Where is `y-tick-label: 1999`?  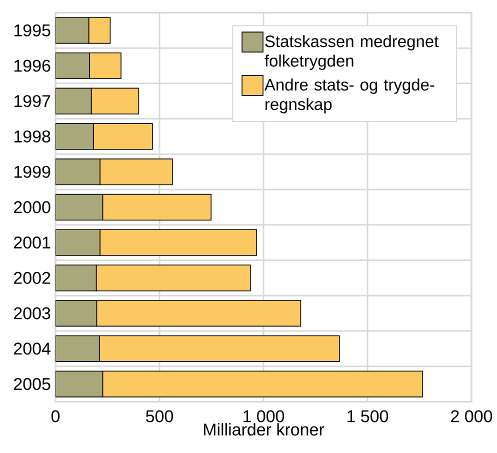
y-tick-label: 1999 is located at coordinates (32, 172).